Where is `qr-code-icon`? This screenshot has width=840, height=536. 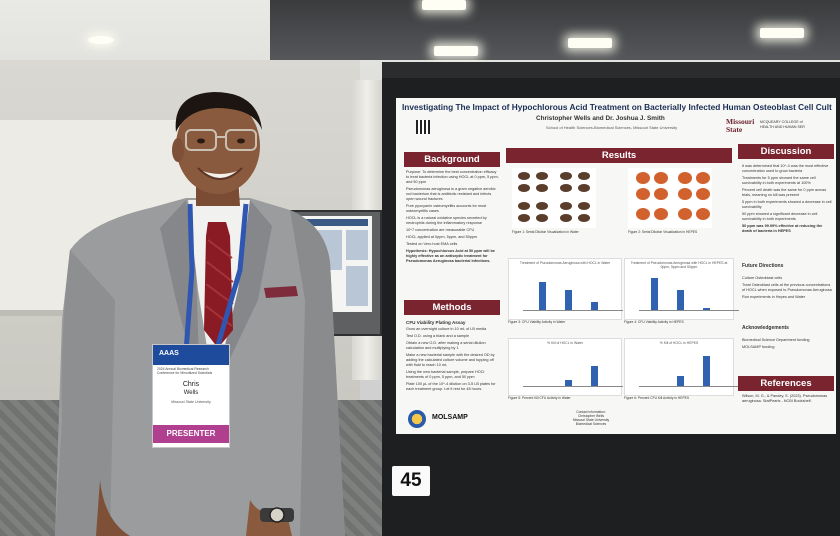
qr-code-icon is located at coordinates (423, 127).